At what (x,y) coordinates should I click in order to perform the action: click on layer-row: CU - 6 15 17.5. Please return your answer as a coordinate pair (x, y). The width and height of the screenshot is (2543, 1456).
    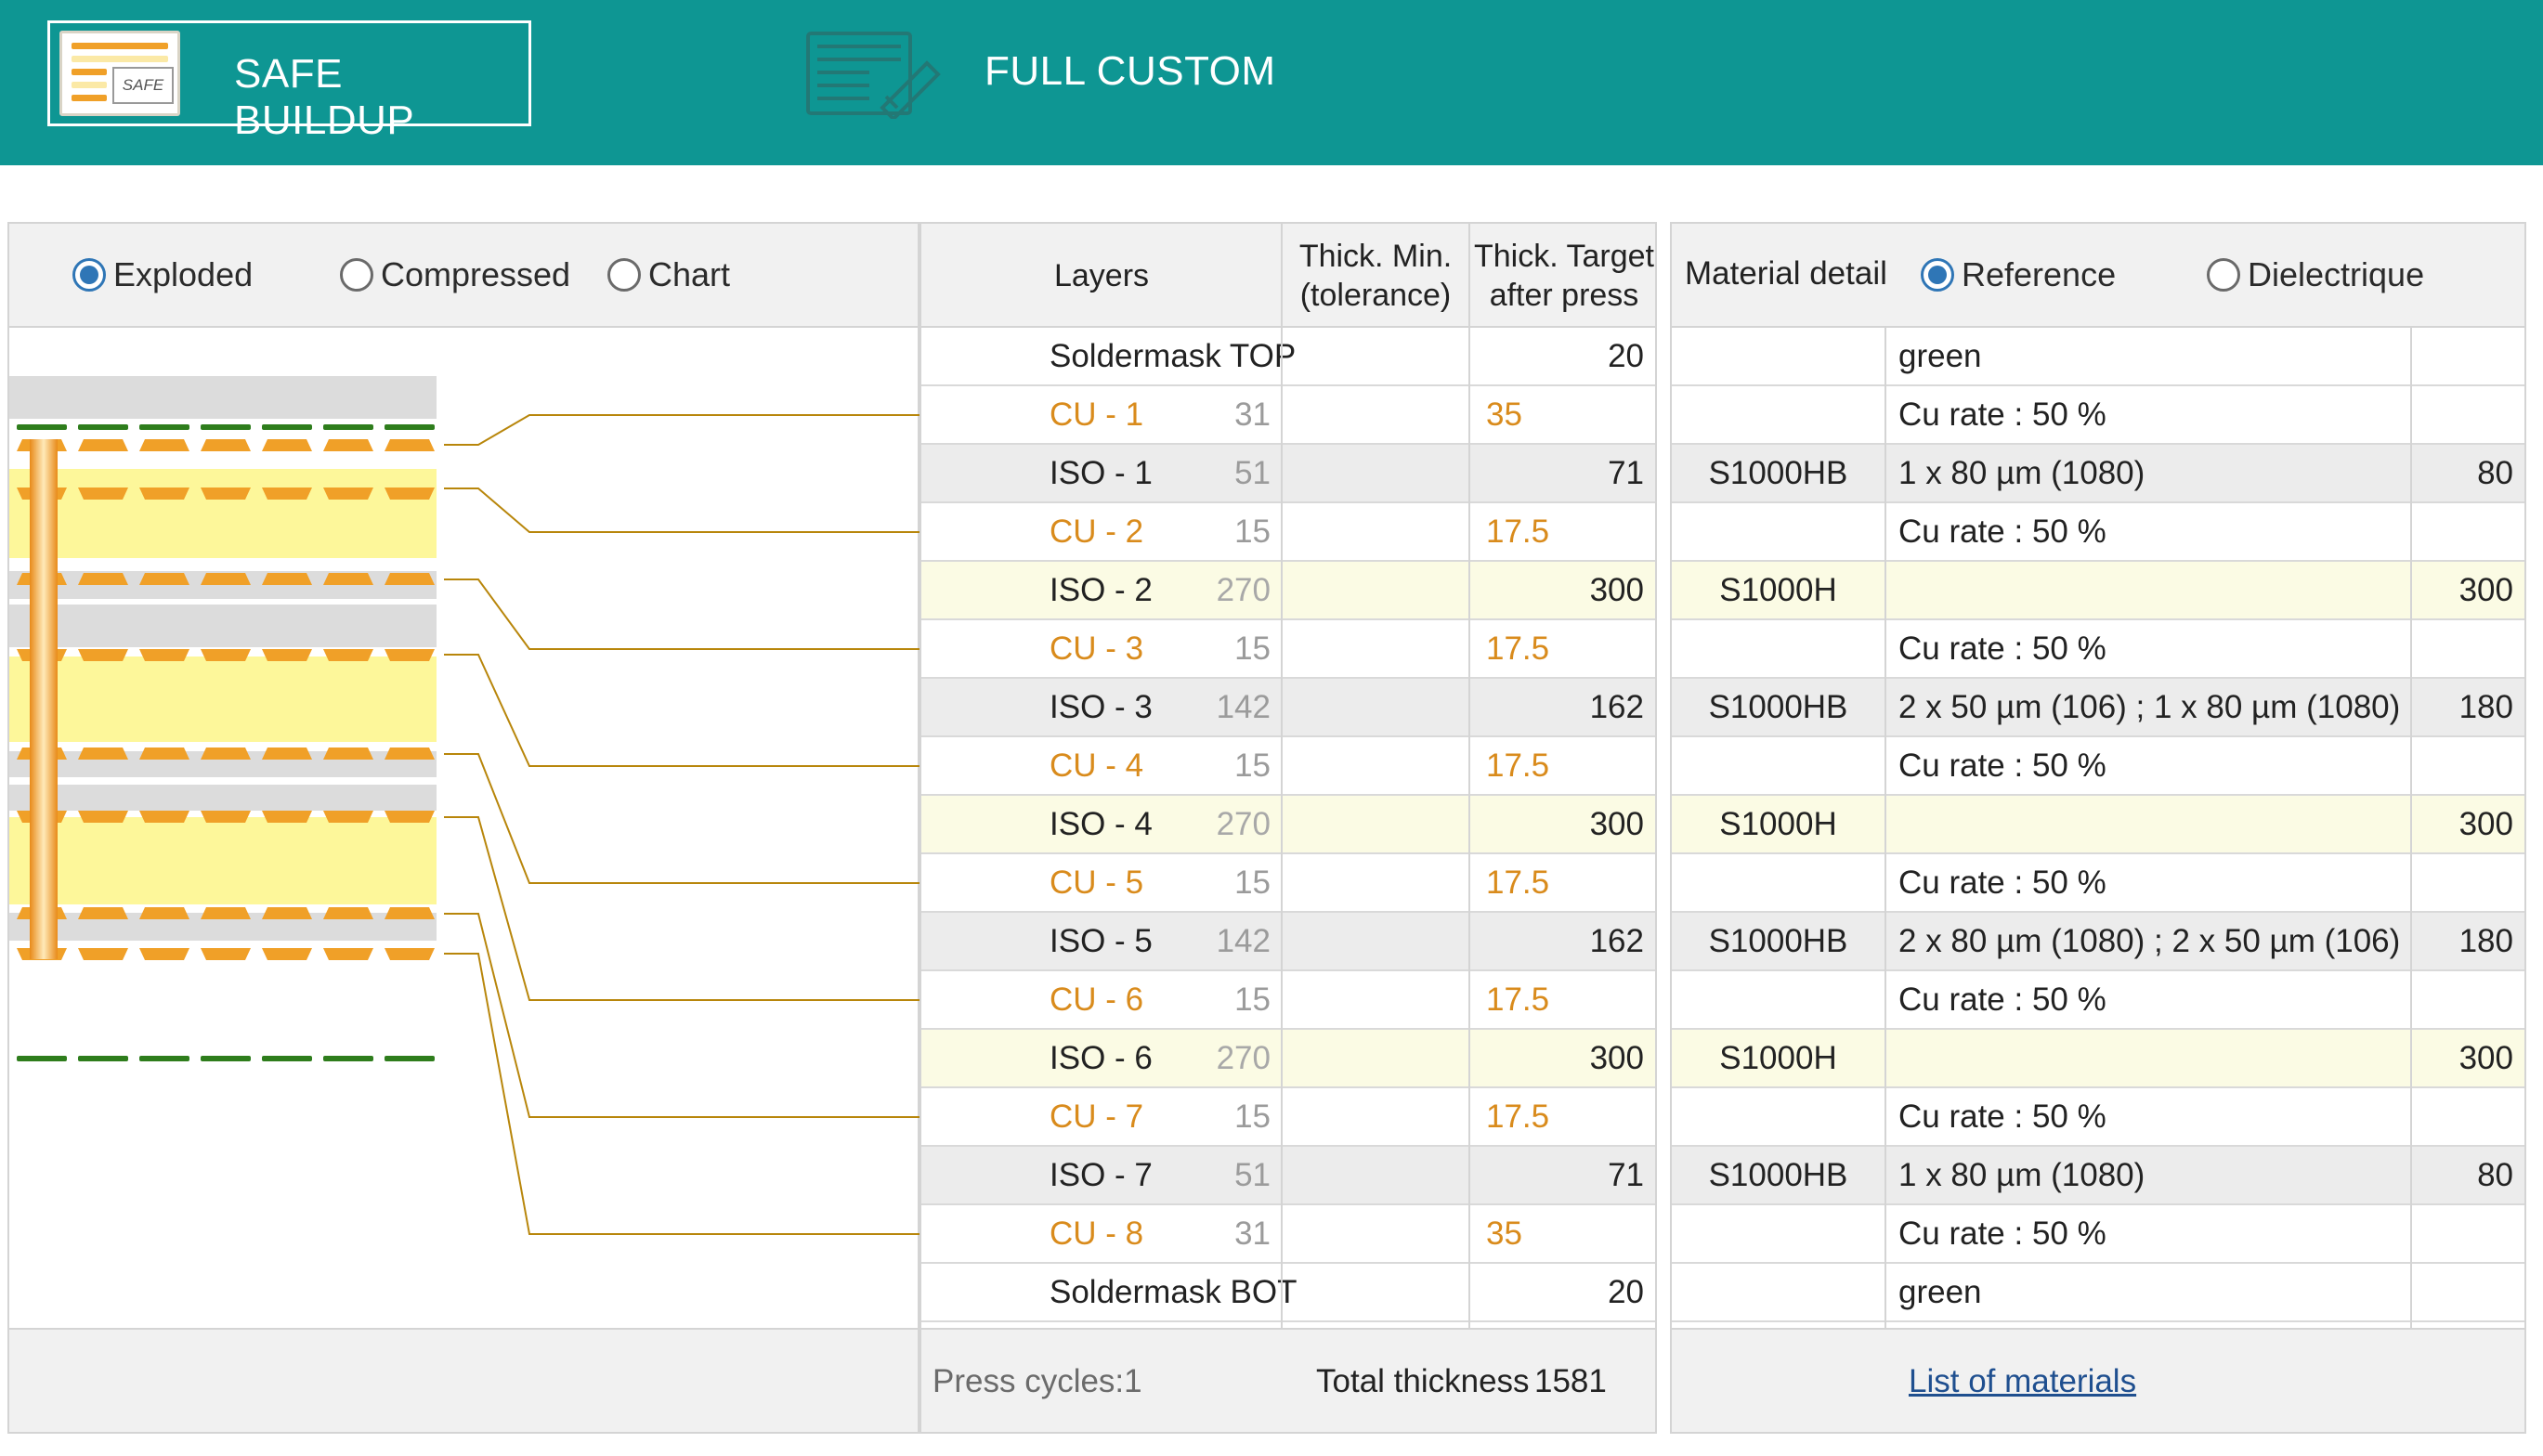
    Looking at the image, I should click on (1288, 1000).